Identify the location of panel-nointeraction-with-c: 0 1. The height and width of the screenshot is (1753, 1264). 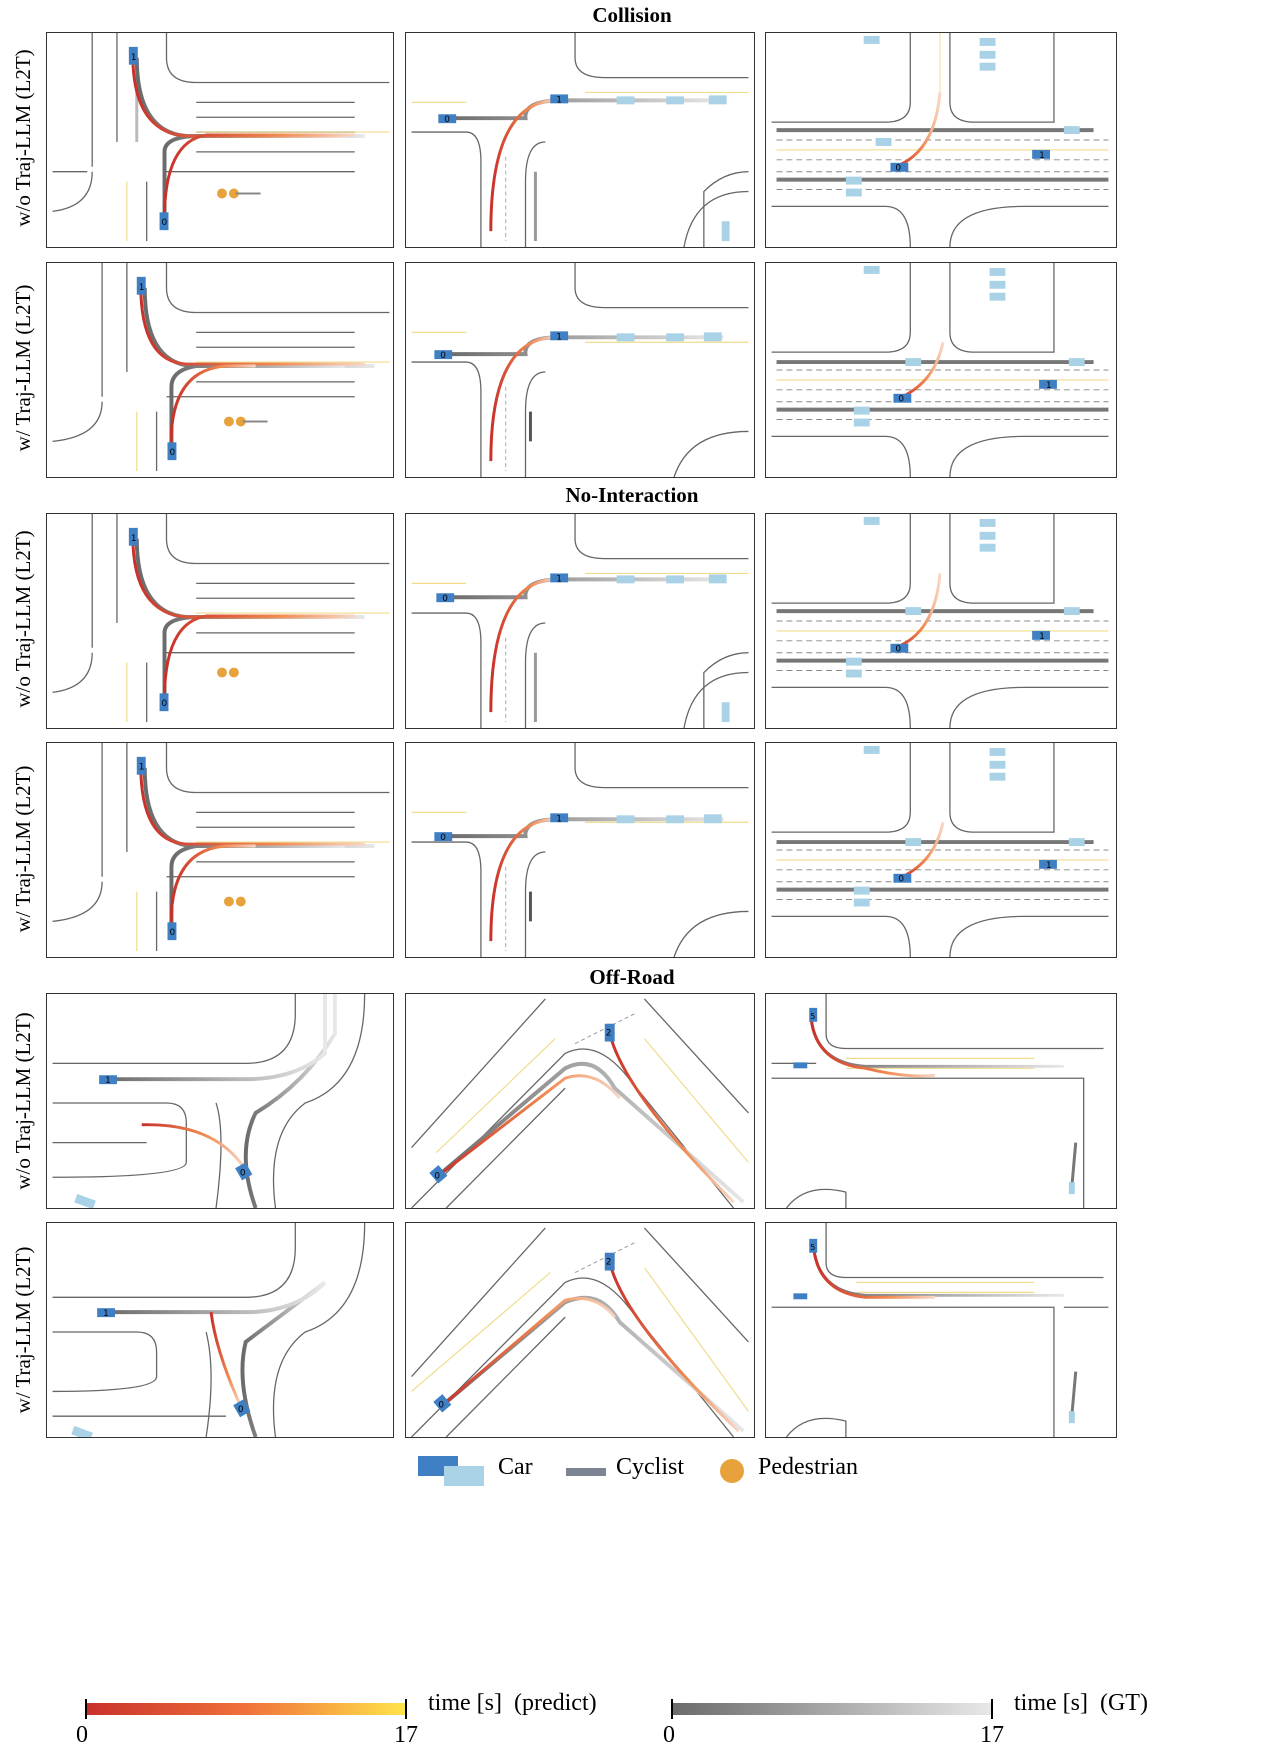
(941, 850).